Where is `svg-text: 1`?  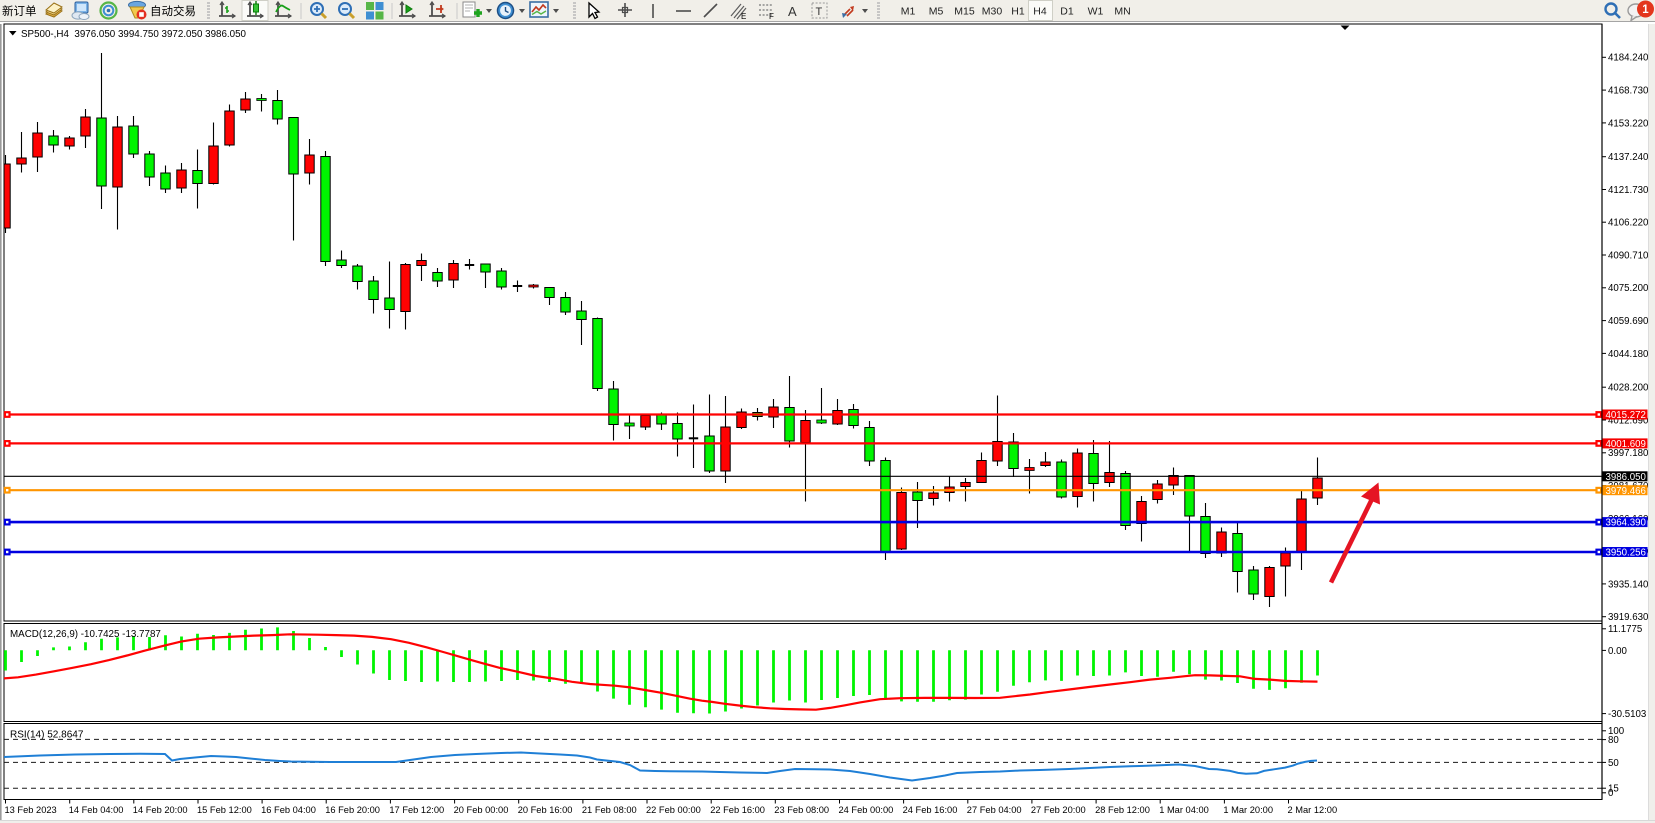
svg-text: 1 is located at coordinates (1645, 10).